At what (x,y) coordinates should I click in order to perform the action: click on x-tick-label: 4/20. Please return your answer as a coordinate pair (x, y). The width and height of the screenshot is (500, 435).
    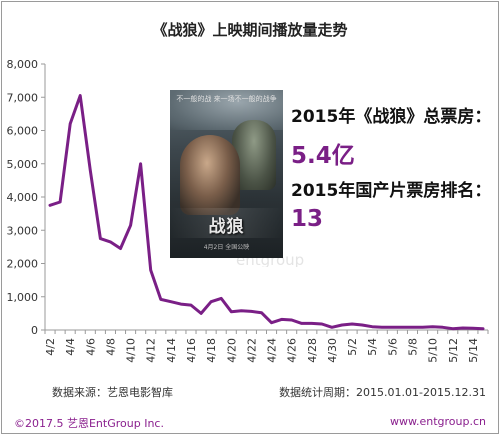
    Looking at the image, I should click on (231, 350).